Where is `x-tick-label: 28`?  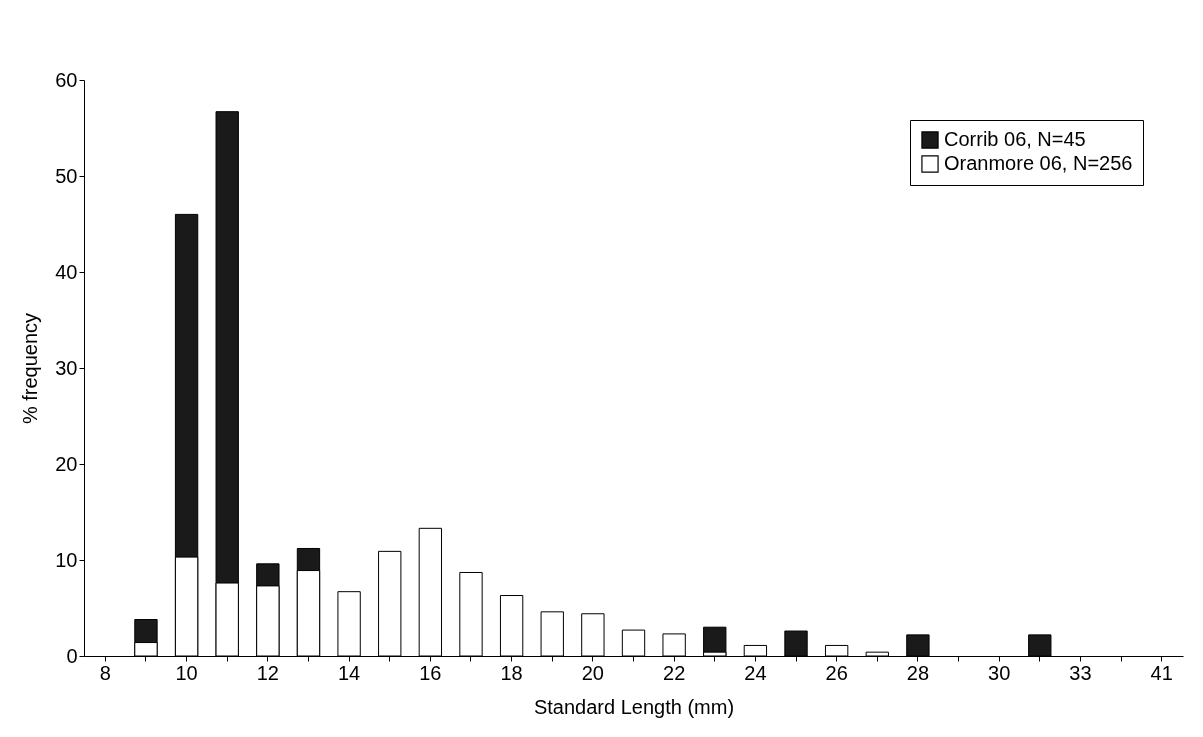 x-tick-label: 28 is located at coordinates (918, 672).